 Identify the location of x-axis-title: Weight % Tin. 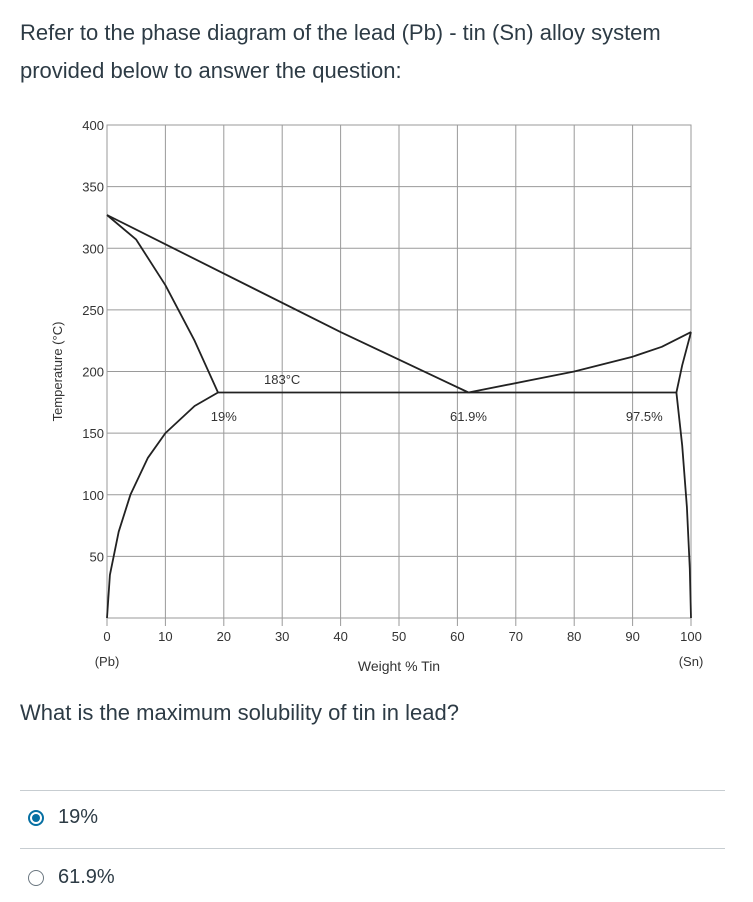
(399, 666).